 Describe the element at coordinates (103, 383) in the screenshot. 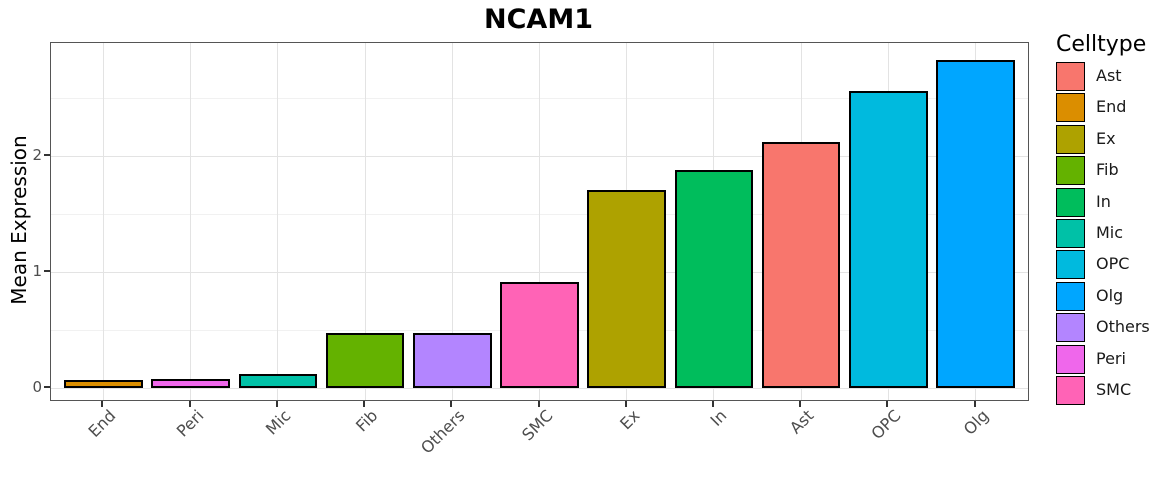

I see `bar-end` at that location.